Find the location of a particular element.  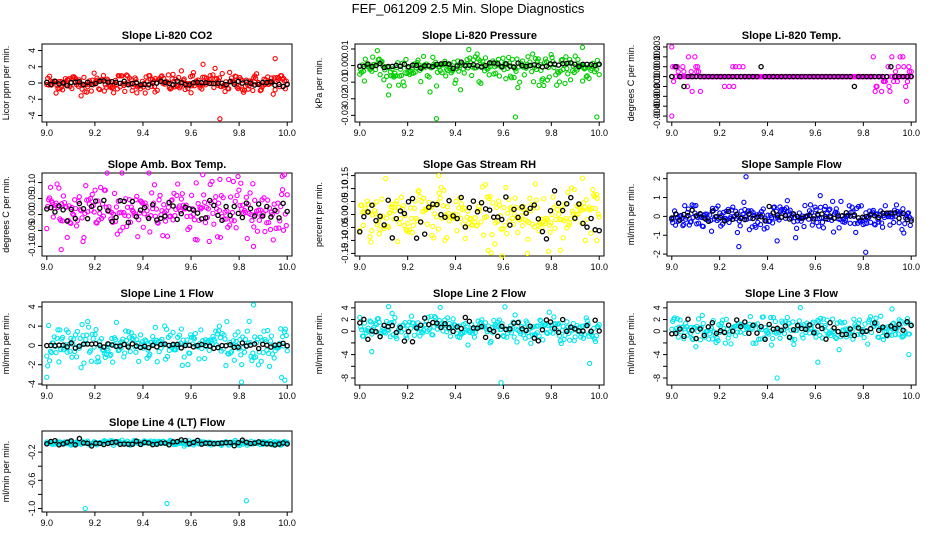

x-tick-label: 9.0 is located at coordinates (360, 133).